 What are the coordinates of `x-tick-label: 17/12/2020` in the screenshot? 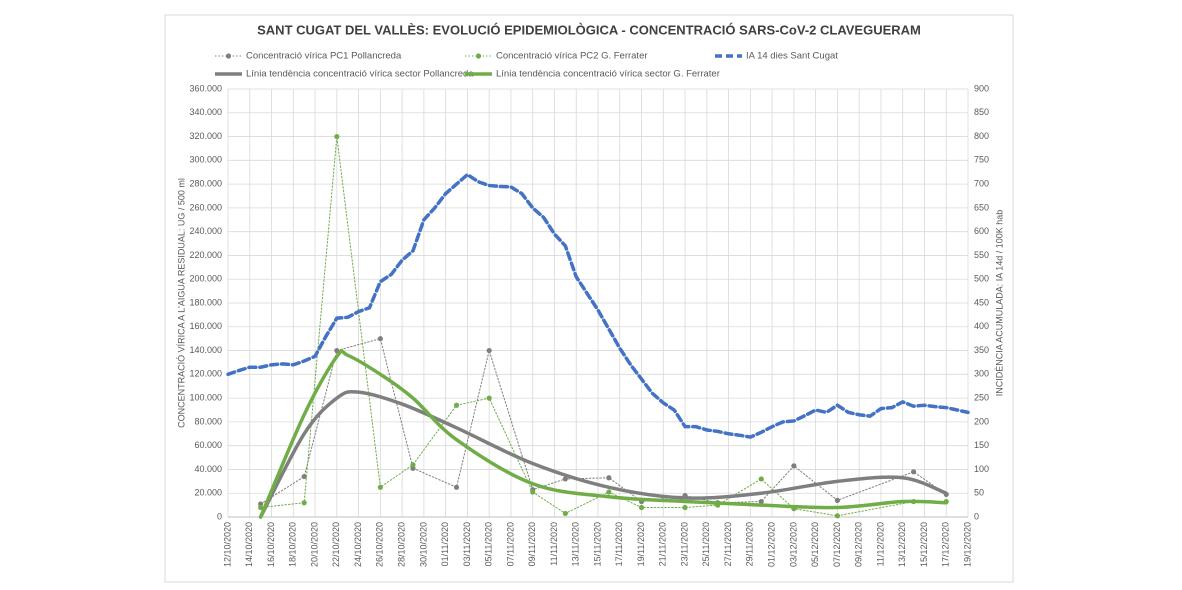 It's located at (946, 544).